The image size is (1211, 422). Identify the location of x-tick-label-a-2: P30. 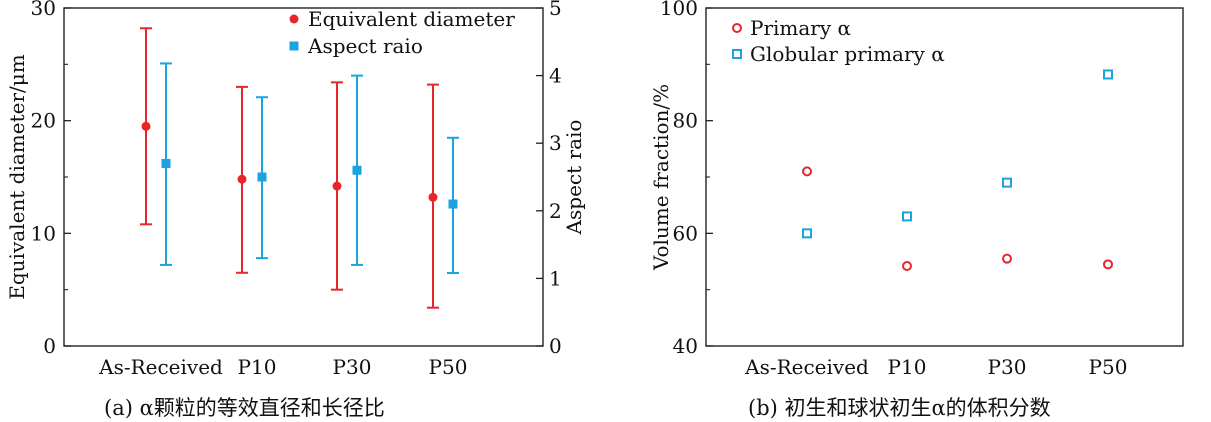
(352, 367).